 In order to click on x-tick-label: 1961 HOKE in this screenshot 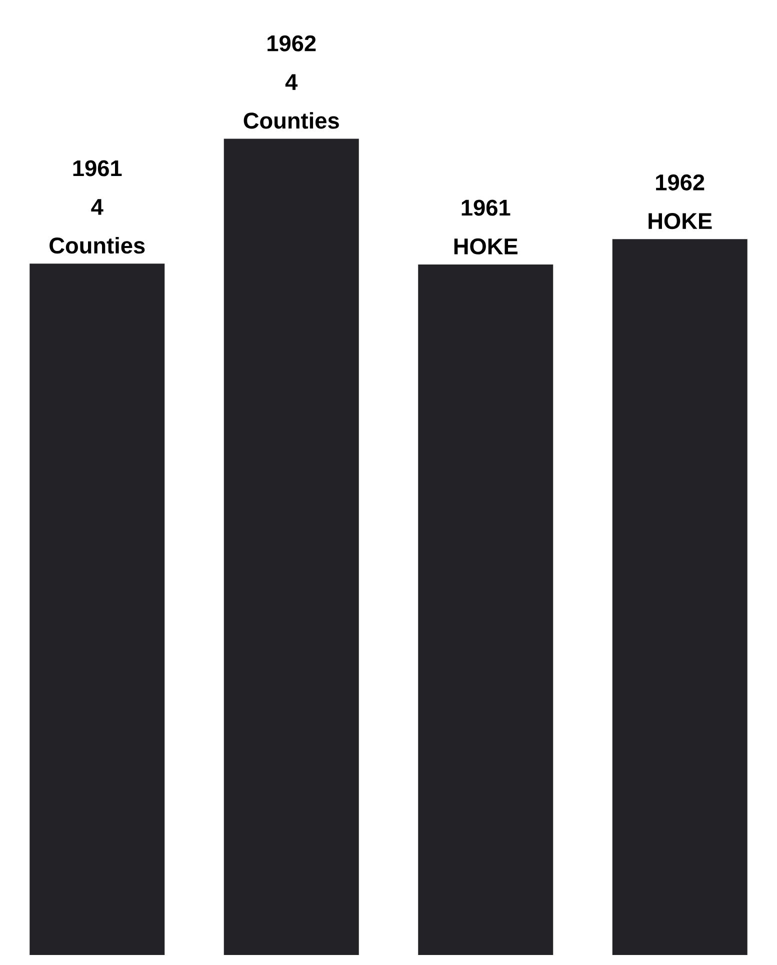, I will do `click(486, 227)`.